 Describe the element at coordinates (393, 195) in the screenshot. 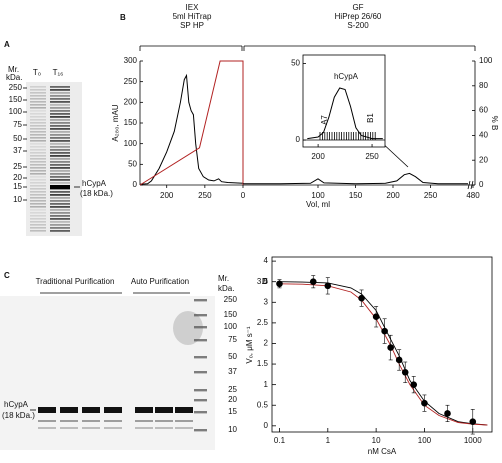

I see `x-tick-label: 200` at that location.